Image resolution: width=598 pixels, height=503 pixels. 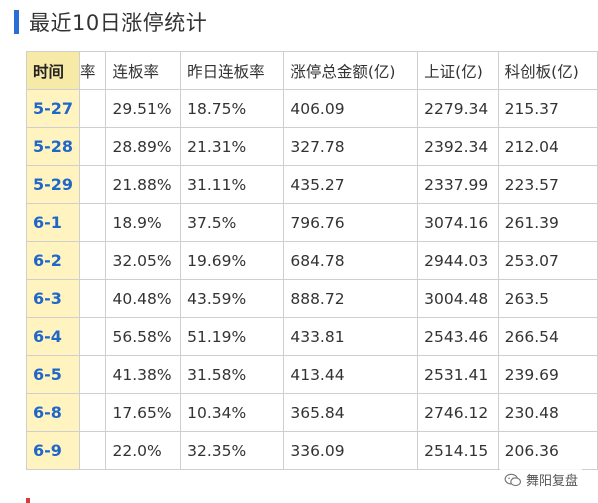 I want to click on prev-lianban-rate-cell: 19.69%, so click(x=232, y=260).